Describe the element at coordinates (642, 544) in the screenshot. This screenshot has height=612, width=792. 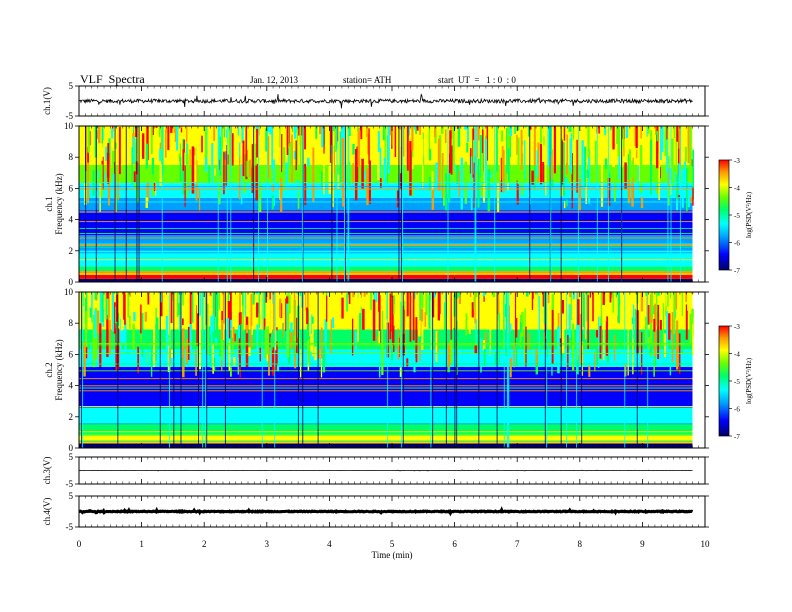
I see `x-tick-label: 9` at that location.